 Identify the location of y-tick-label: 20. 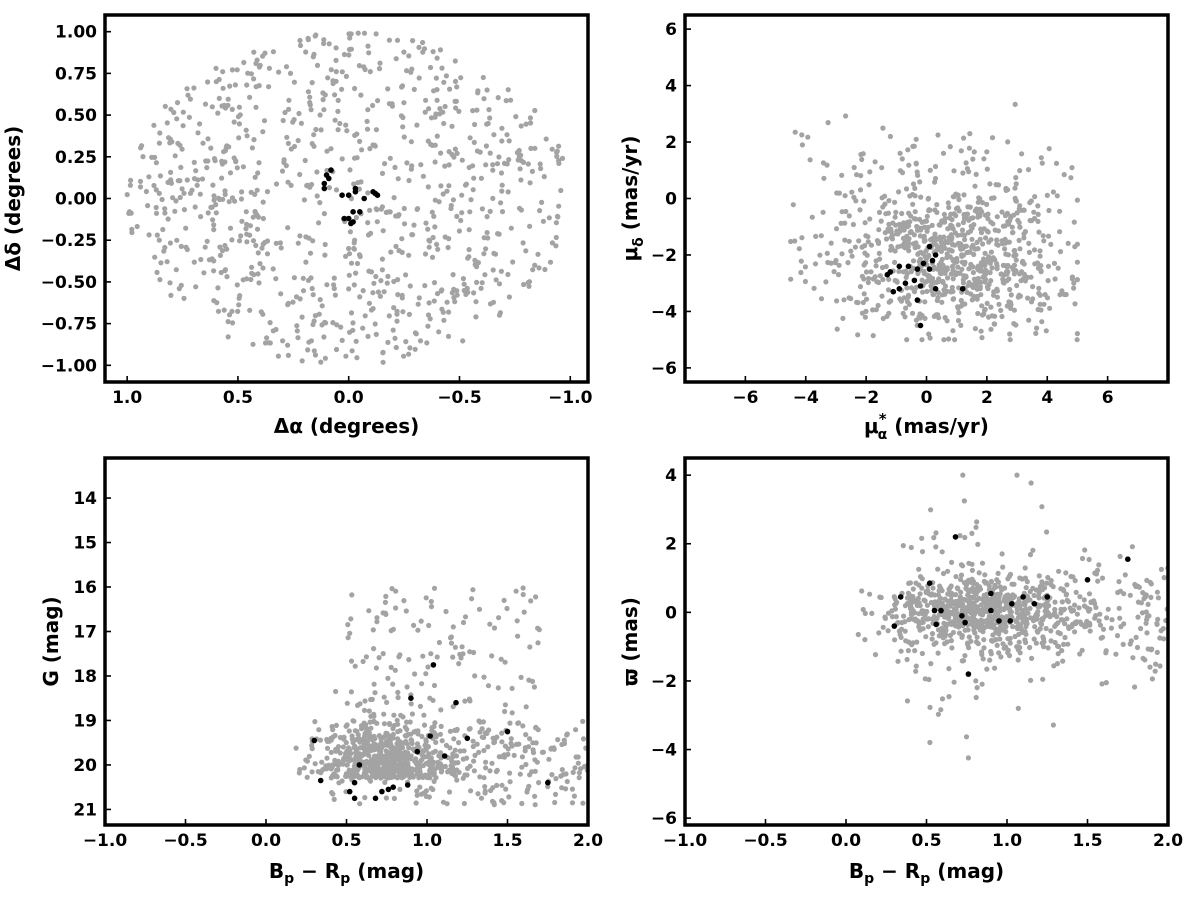
(85, 766).